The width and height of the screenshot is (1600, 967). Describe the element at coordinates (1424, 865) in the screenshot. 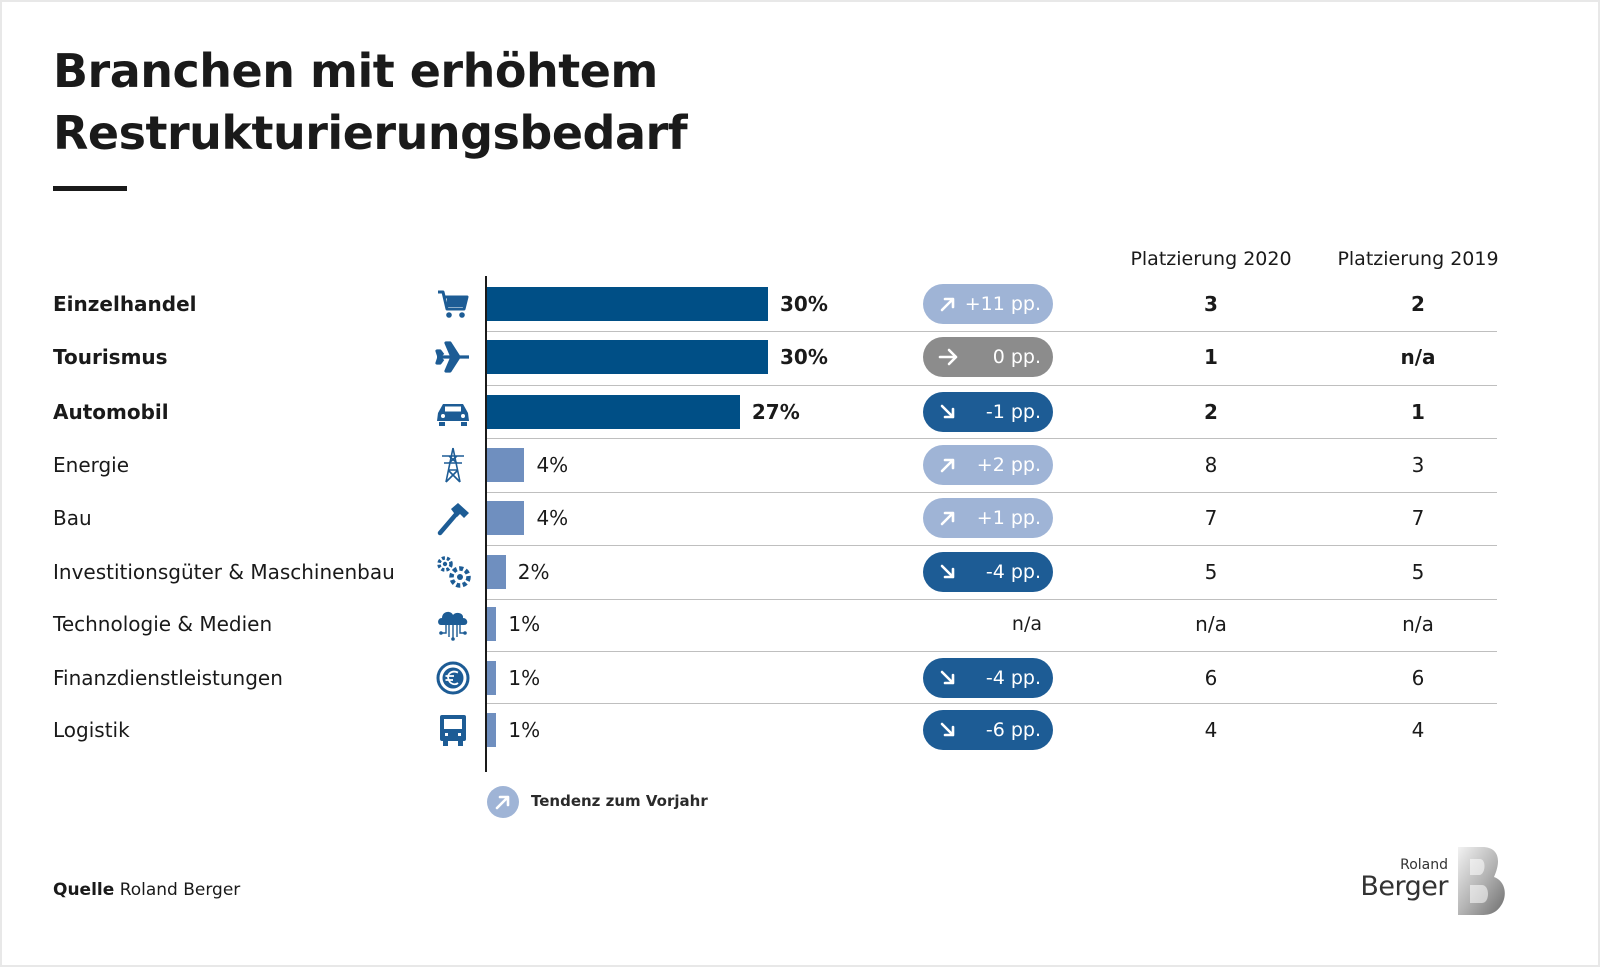

I see `logo-text-small: Roland` at that location.